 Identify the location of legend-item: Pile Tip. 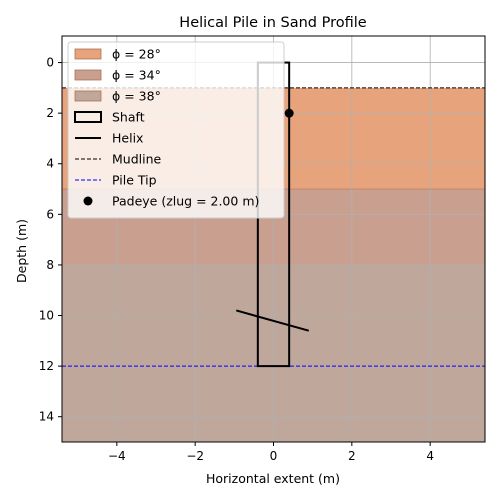
(116, 180).